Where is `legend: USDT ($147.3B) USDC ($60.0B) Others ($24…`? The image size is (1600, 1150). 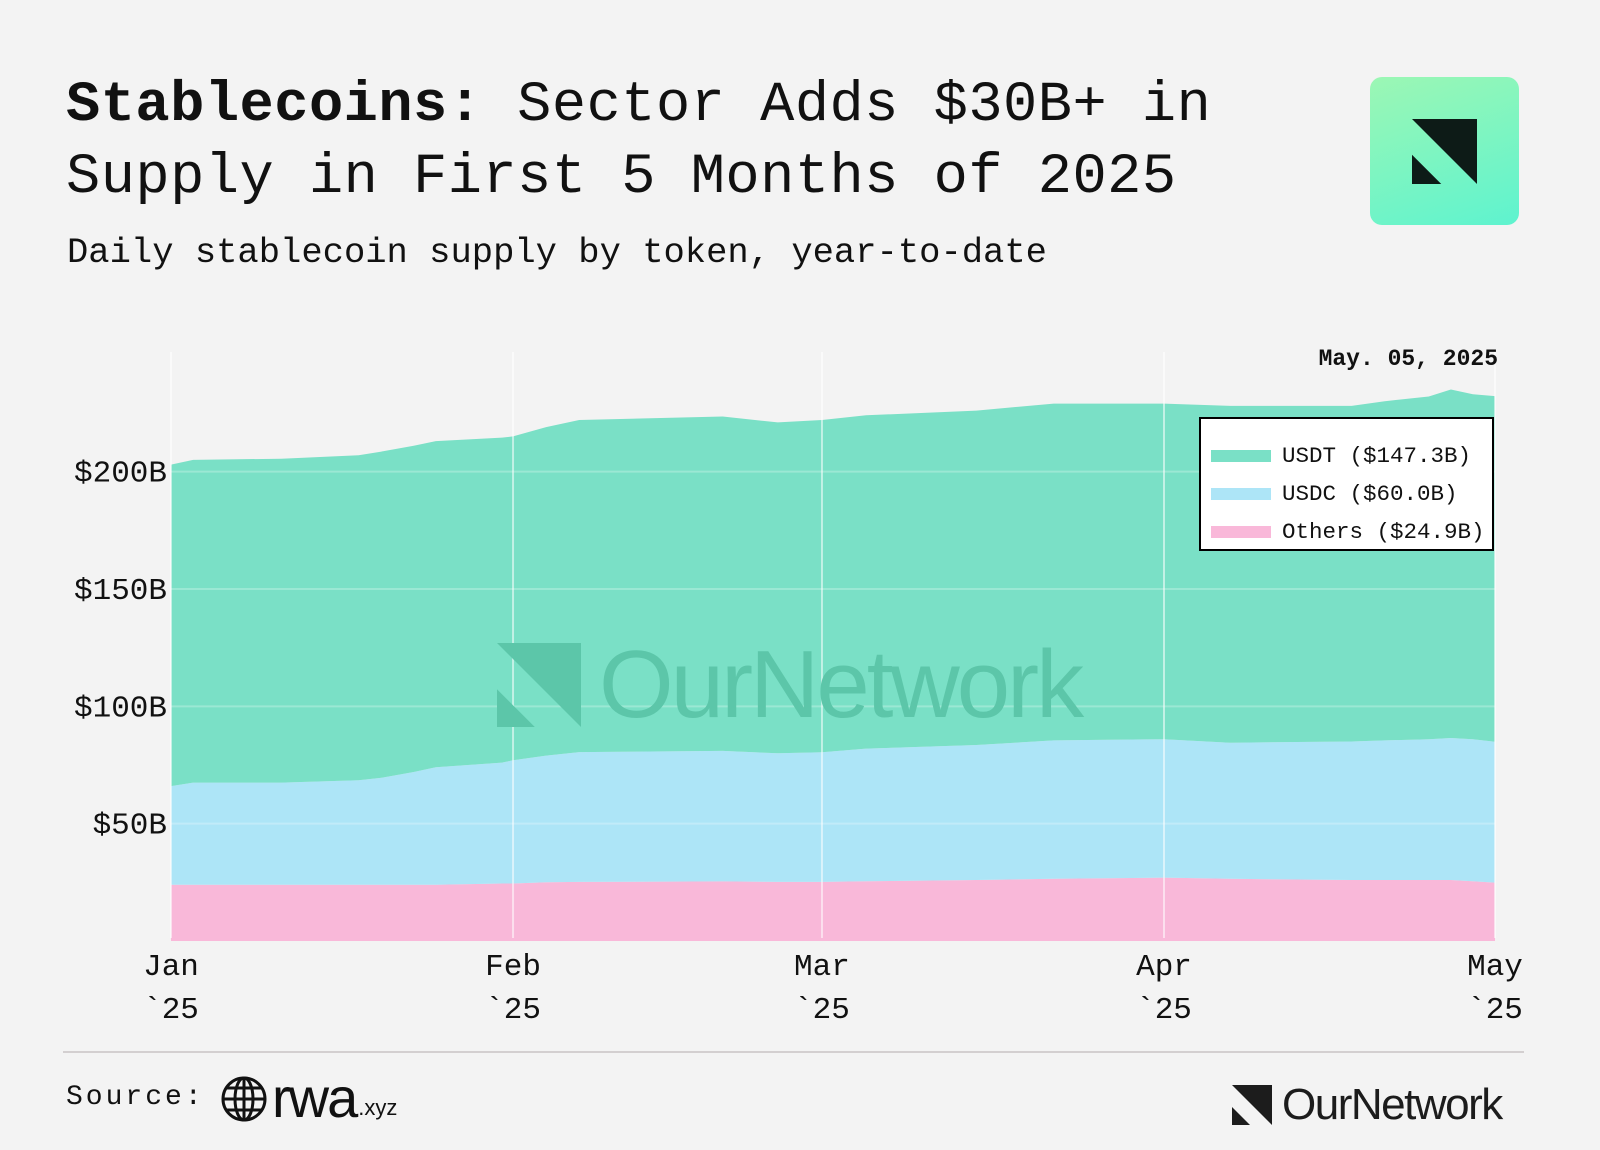 legend: USDT ($147.3B) USDC ($60.0B) Others ($24… is located at coordinates (1346, 484).